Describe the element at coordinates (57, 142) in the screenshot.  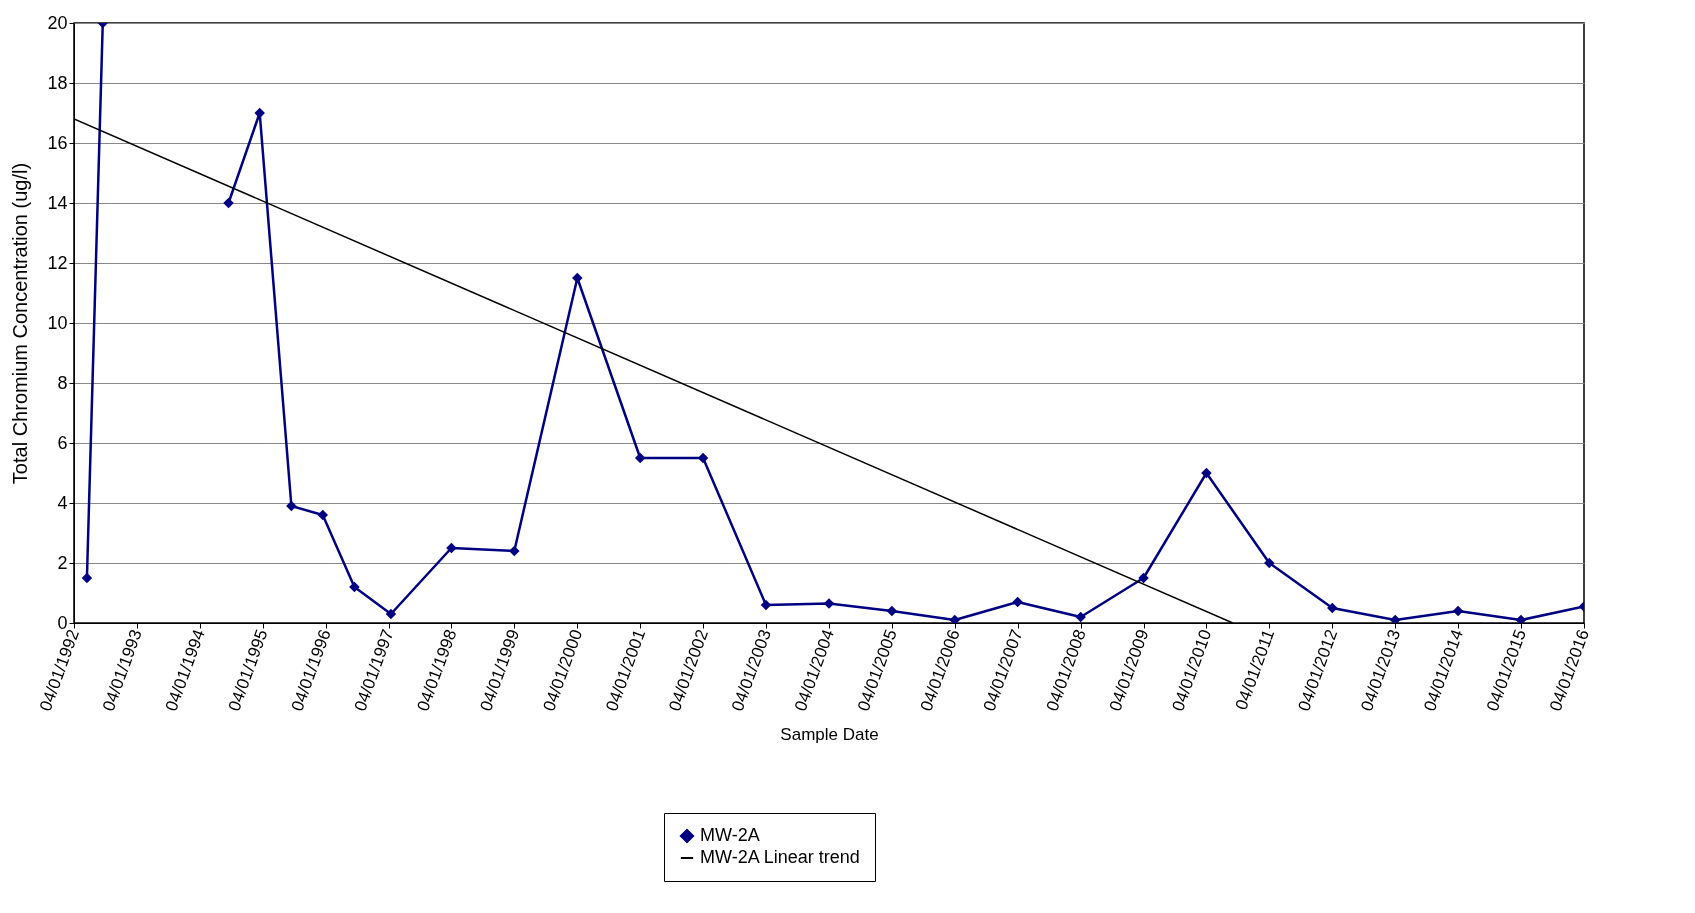
I see `y-tick-label: 16` at that location.